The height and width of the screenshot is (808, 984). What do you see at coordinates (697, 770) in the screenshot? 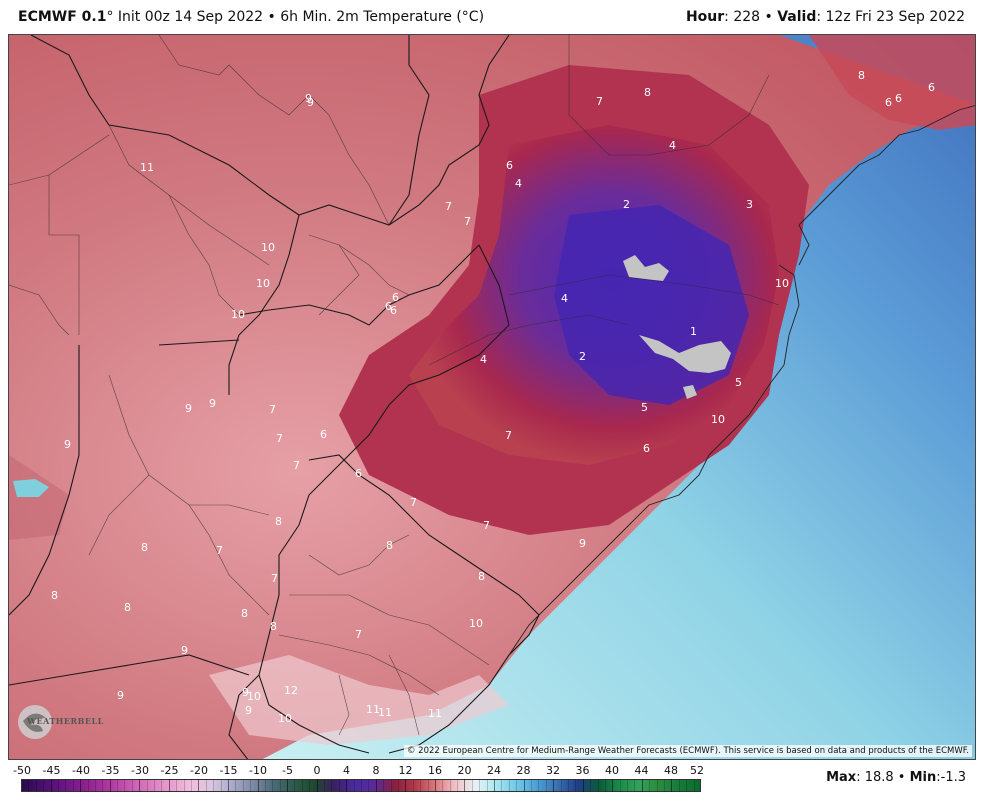
I see `colorbar-tick: 52` at bounding box center [697, 770].